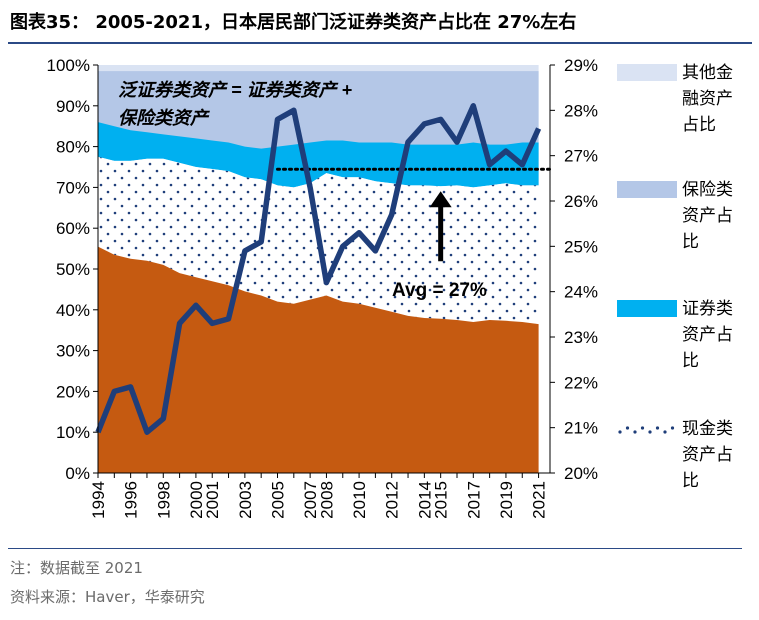  I want to click on legend-label: 其他金, so click(707, 72).